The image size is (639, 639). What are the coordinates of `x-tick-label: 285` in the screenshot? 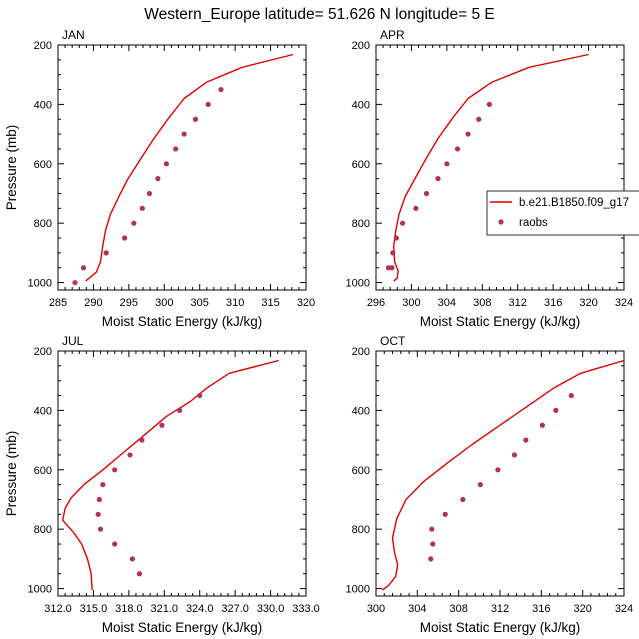 It's located at (58, 303).